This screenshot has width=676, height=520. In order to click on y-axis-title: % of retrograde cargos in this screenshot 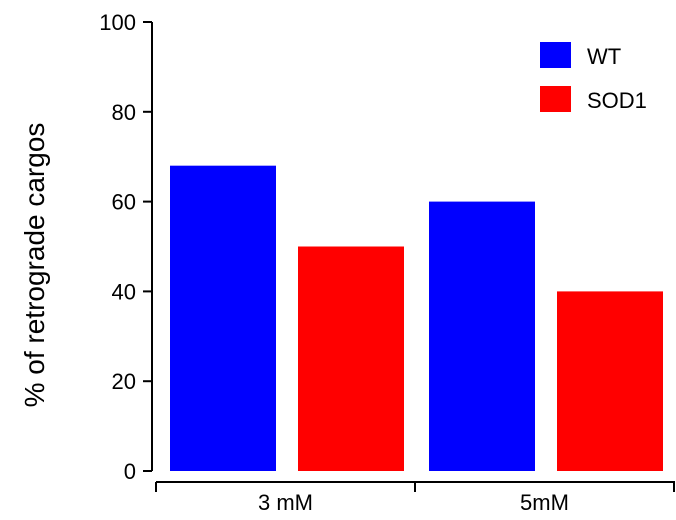, I will do `click(34, 265)`.